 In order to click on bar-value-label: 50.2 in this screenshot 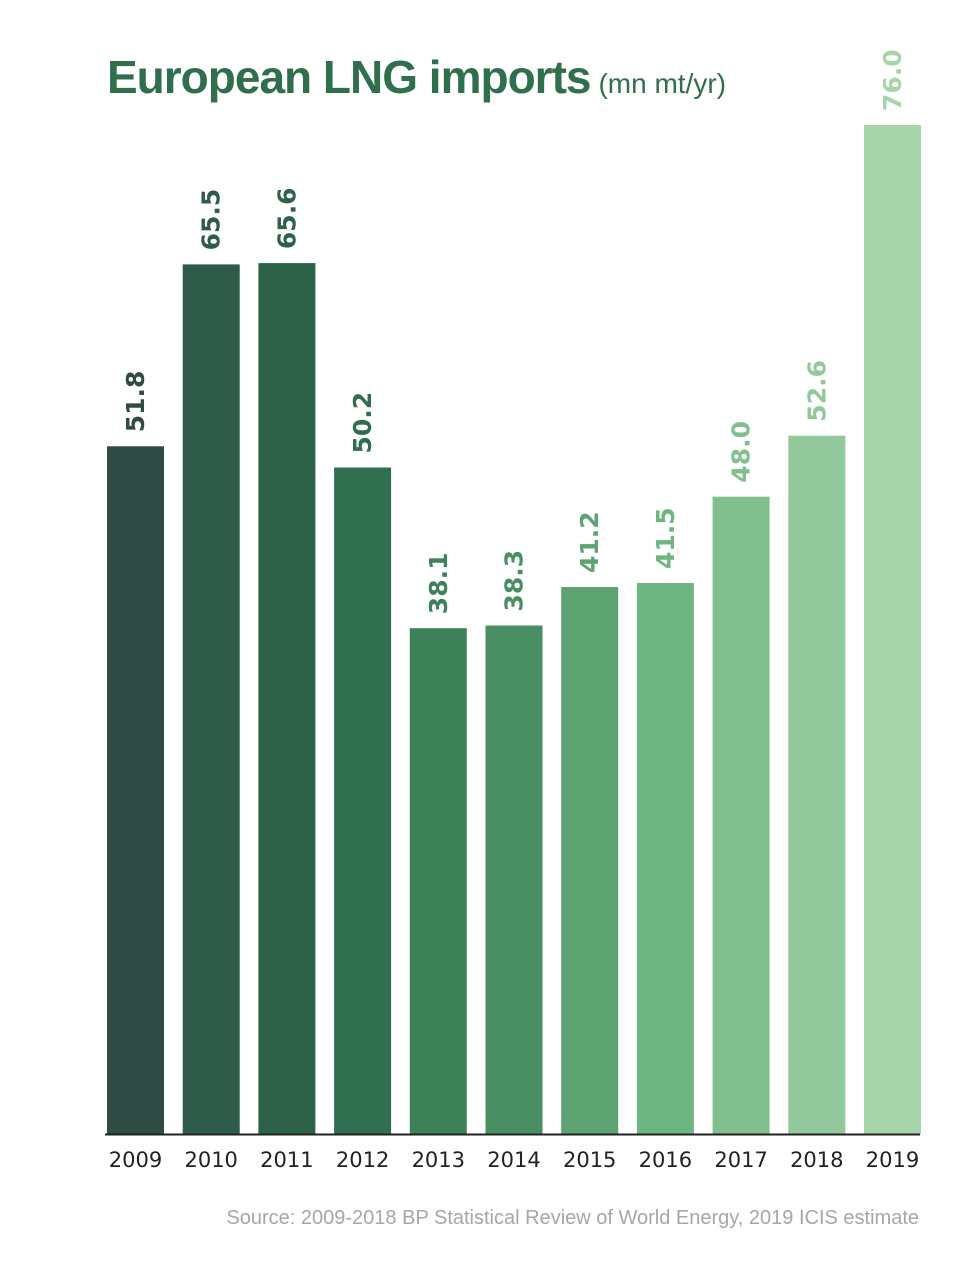, I will do `click(362, 423)`.